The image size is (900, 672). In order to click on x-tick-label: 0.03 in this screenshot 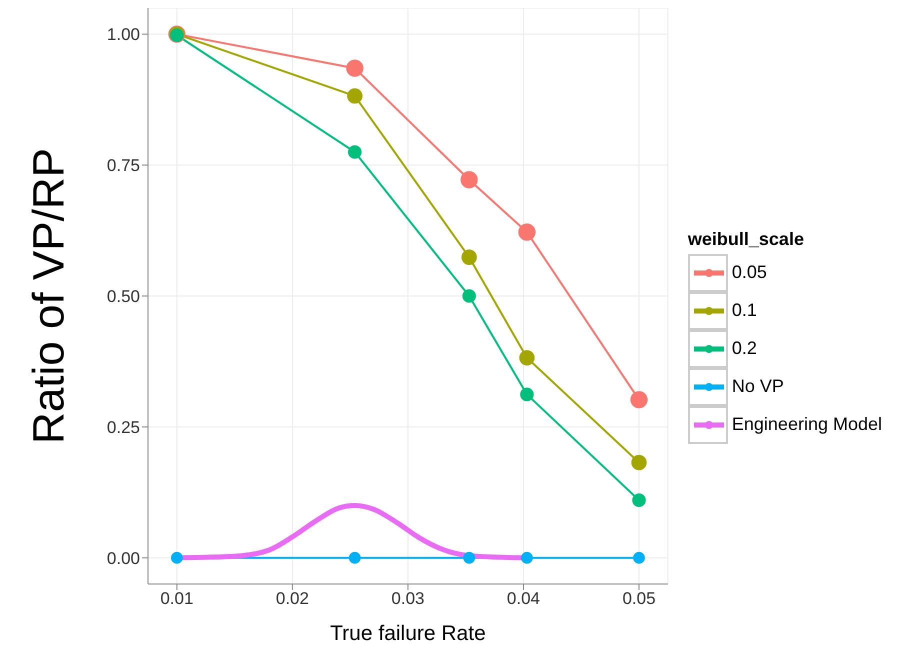, I will do `click(407, 598)`.